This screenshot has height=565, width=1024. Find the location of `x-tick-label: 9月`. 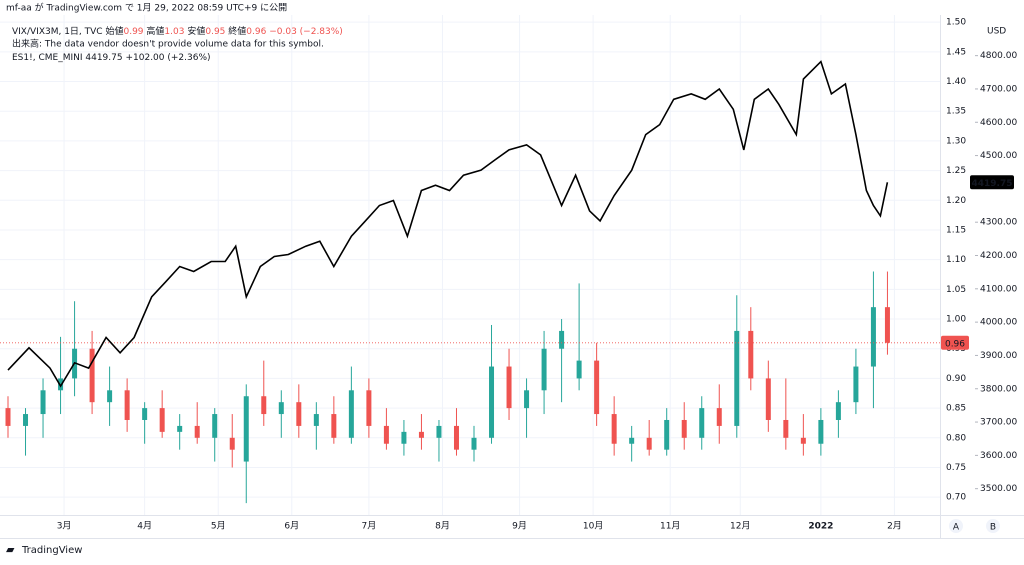

x-tick-label: 9月 is located at coordinates (519, 526).